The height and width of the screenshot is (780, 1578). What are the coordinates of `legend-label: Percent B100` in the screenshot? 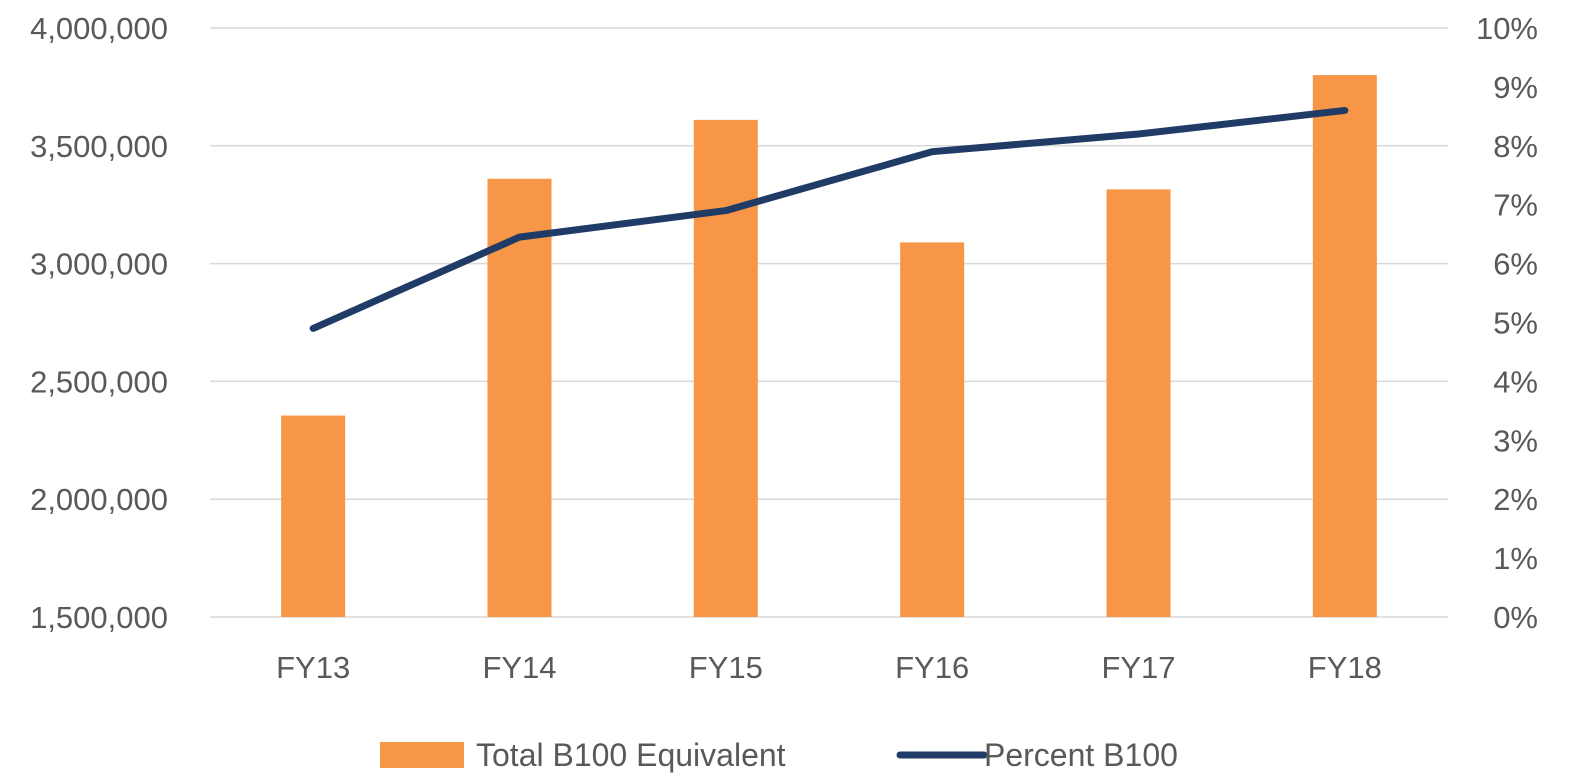 It's located at (1081, 755).